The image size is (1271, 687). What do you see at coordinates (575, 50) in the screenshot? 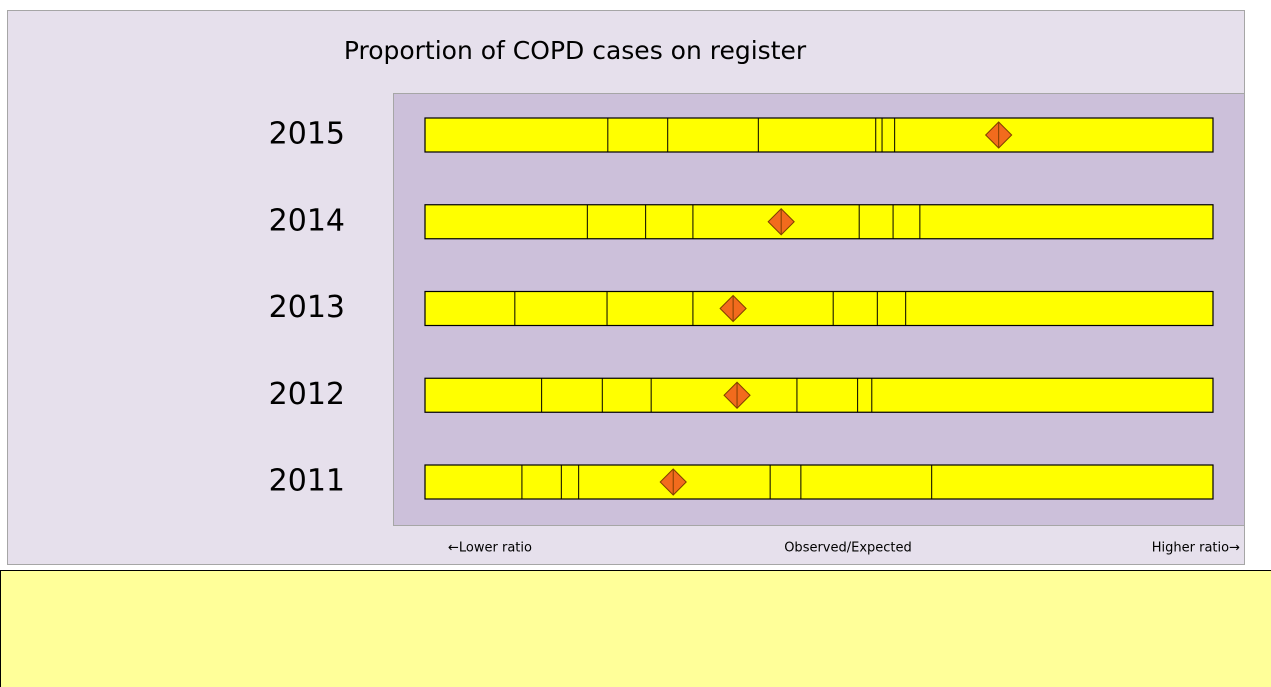
I see `chart-title: Proportion of COPD cases on register` at bounding box center [575, 50].